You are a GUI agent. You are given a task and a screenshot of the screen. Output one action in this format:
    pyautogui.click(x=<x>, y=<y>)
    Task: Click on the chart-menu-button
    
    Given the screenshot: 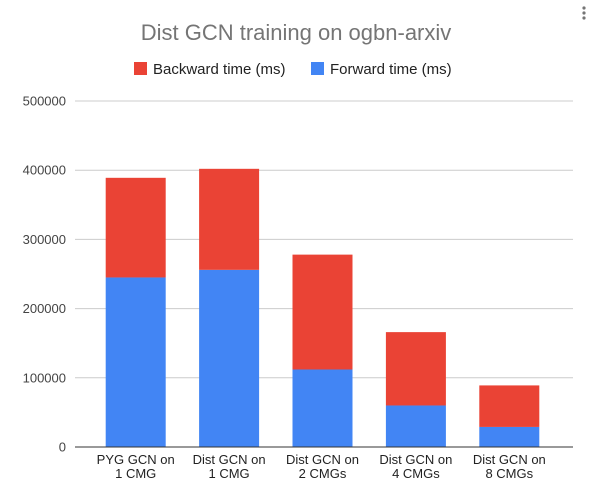 What is the action you would take?
    pyautogui.click(x=584, y=13)
    